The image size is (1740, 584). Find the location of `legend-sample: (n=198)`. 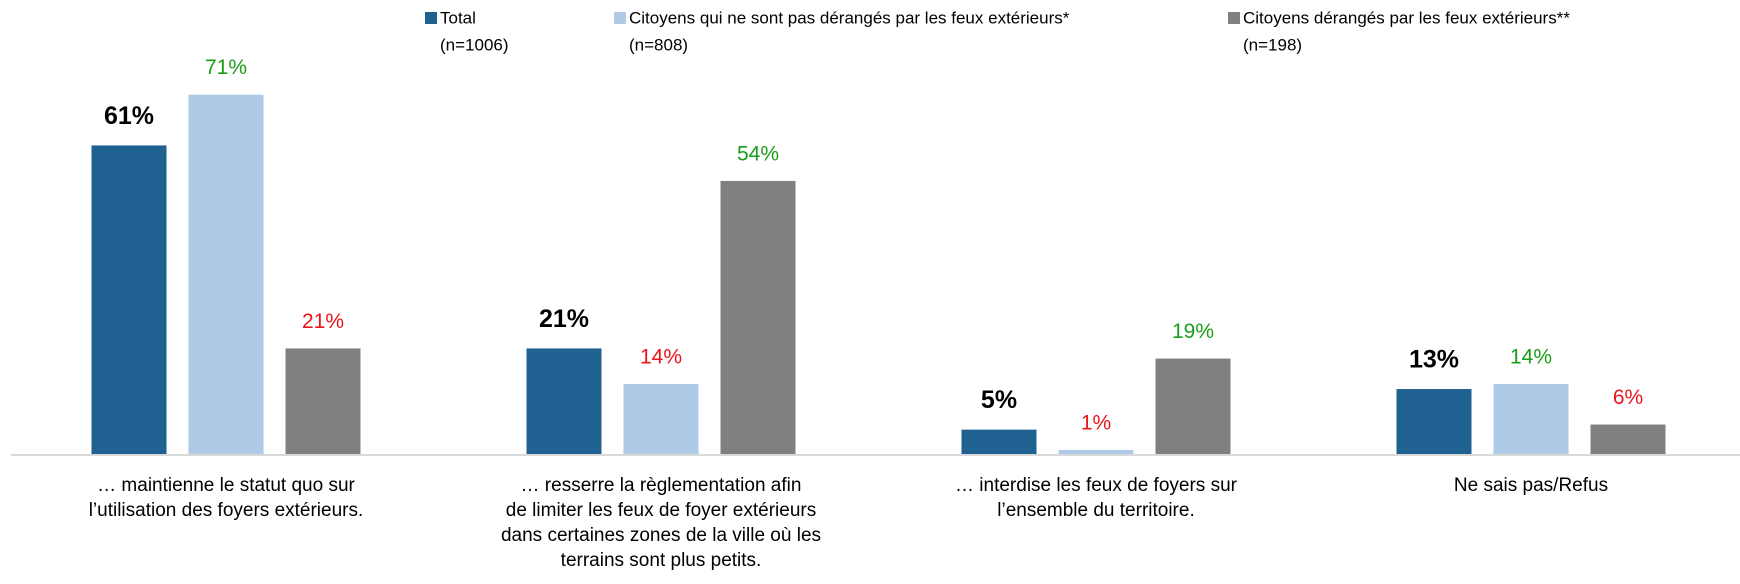

legend-sample: (n=198) is located at coordinates (1272, 44).